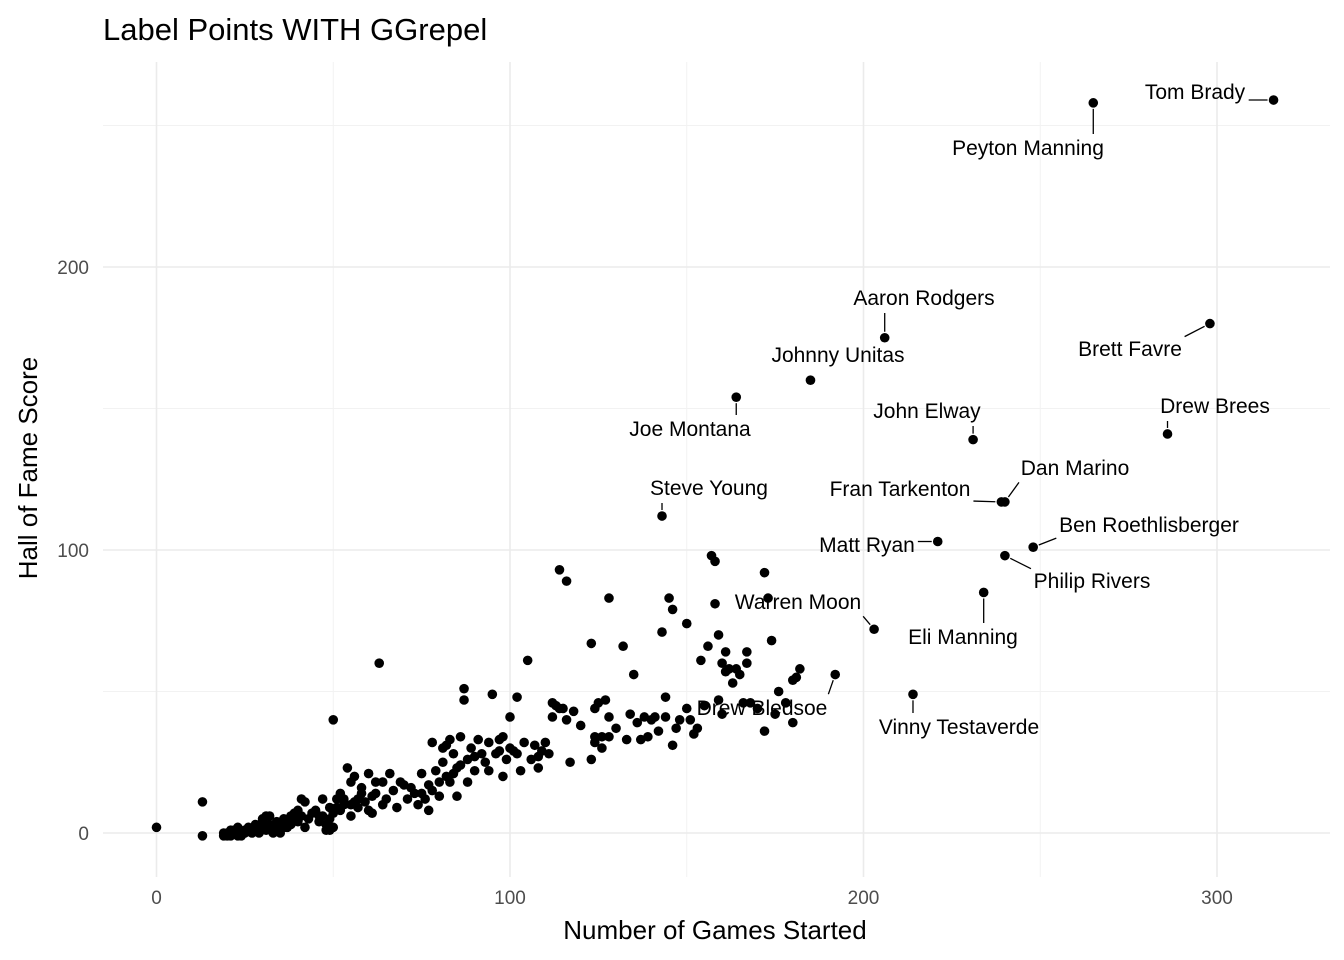  What do you see at coordinates (510, 898) in the screenshot?
I see `x-tick-label: 100` at bounding box center [510, 898].